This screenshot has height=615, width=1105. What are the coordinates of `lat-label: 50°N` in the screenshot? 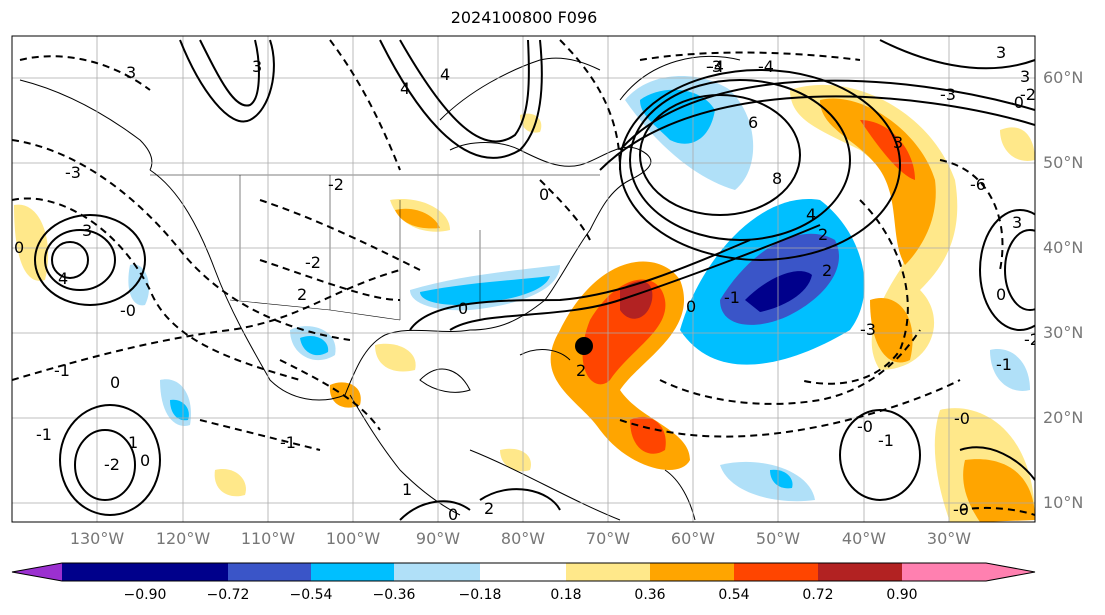 It's located at (1063, 162).